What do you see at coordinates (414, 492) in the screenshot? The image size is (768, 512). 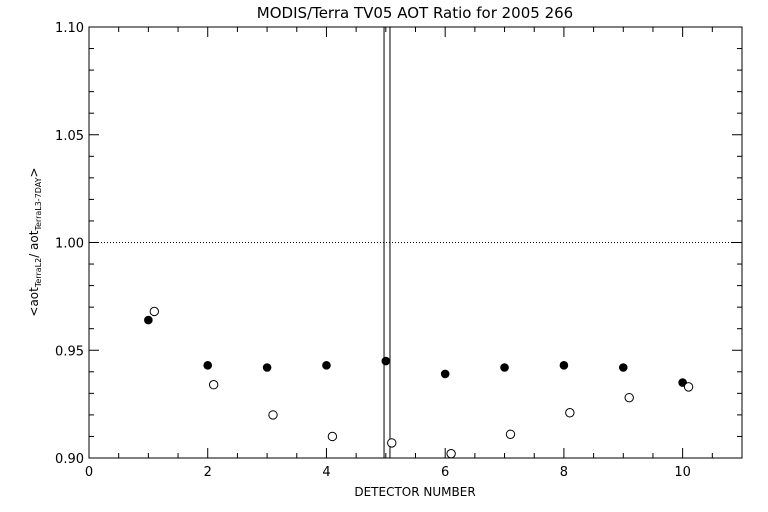 I see `x-axis-label: DETECTOR NUMBER` at bounding box center [414, 492].